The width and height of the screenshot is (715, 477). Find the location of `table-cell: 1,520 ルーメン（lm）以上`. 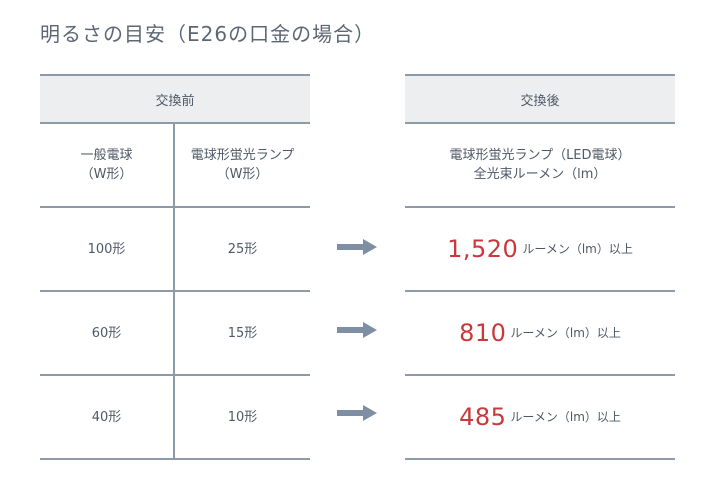

table-cell: 1,520 ルーメン（lm）以上 is located at coordinates (540, 249).